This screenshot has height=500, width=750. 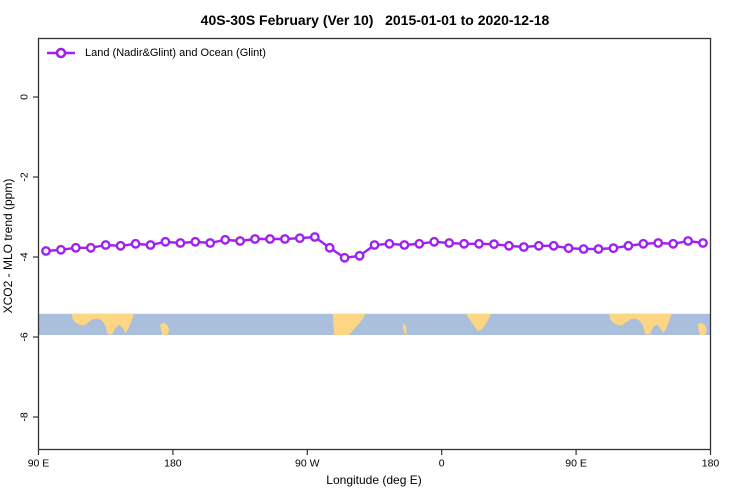 I want to click on y-tick-label: -2, so click(x=25, y=176).